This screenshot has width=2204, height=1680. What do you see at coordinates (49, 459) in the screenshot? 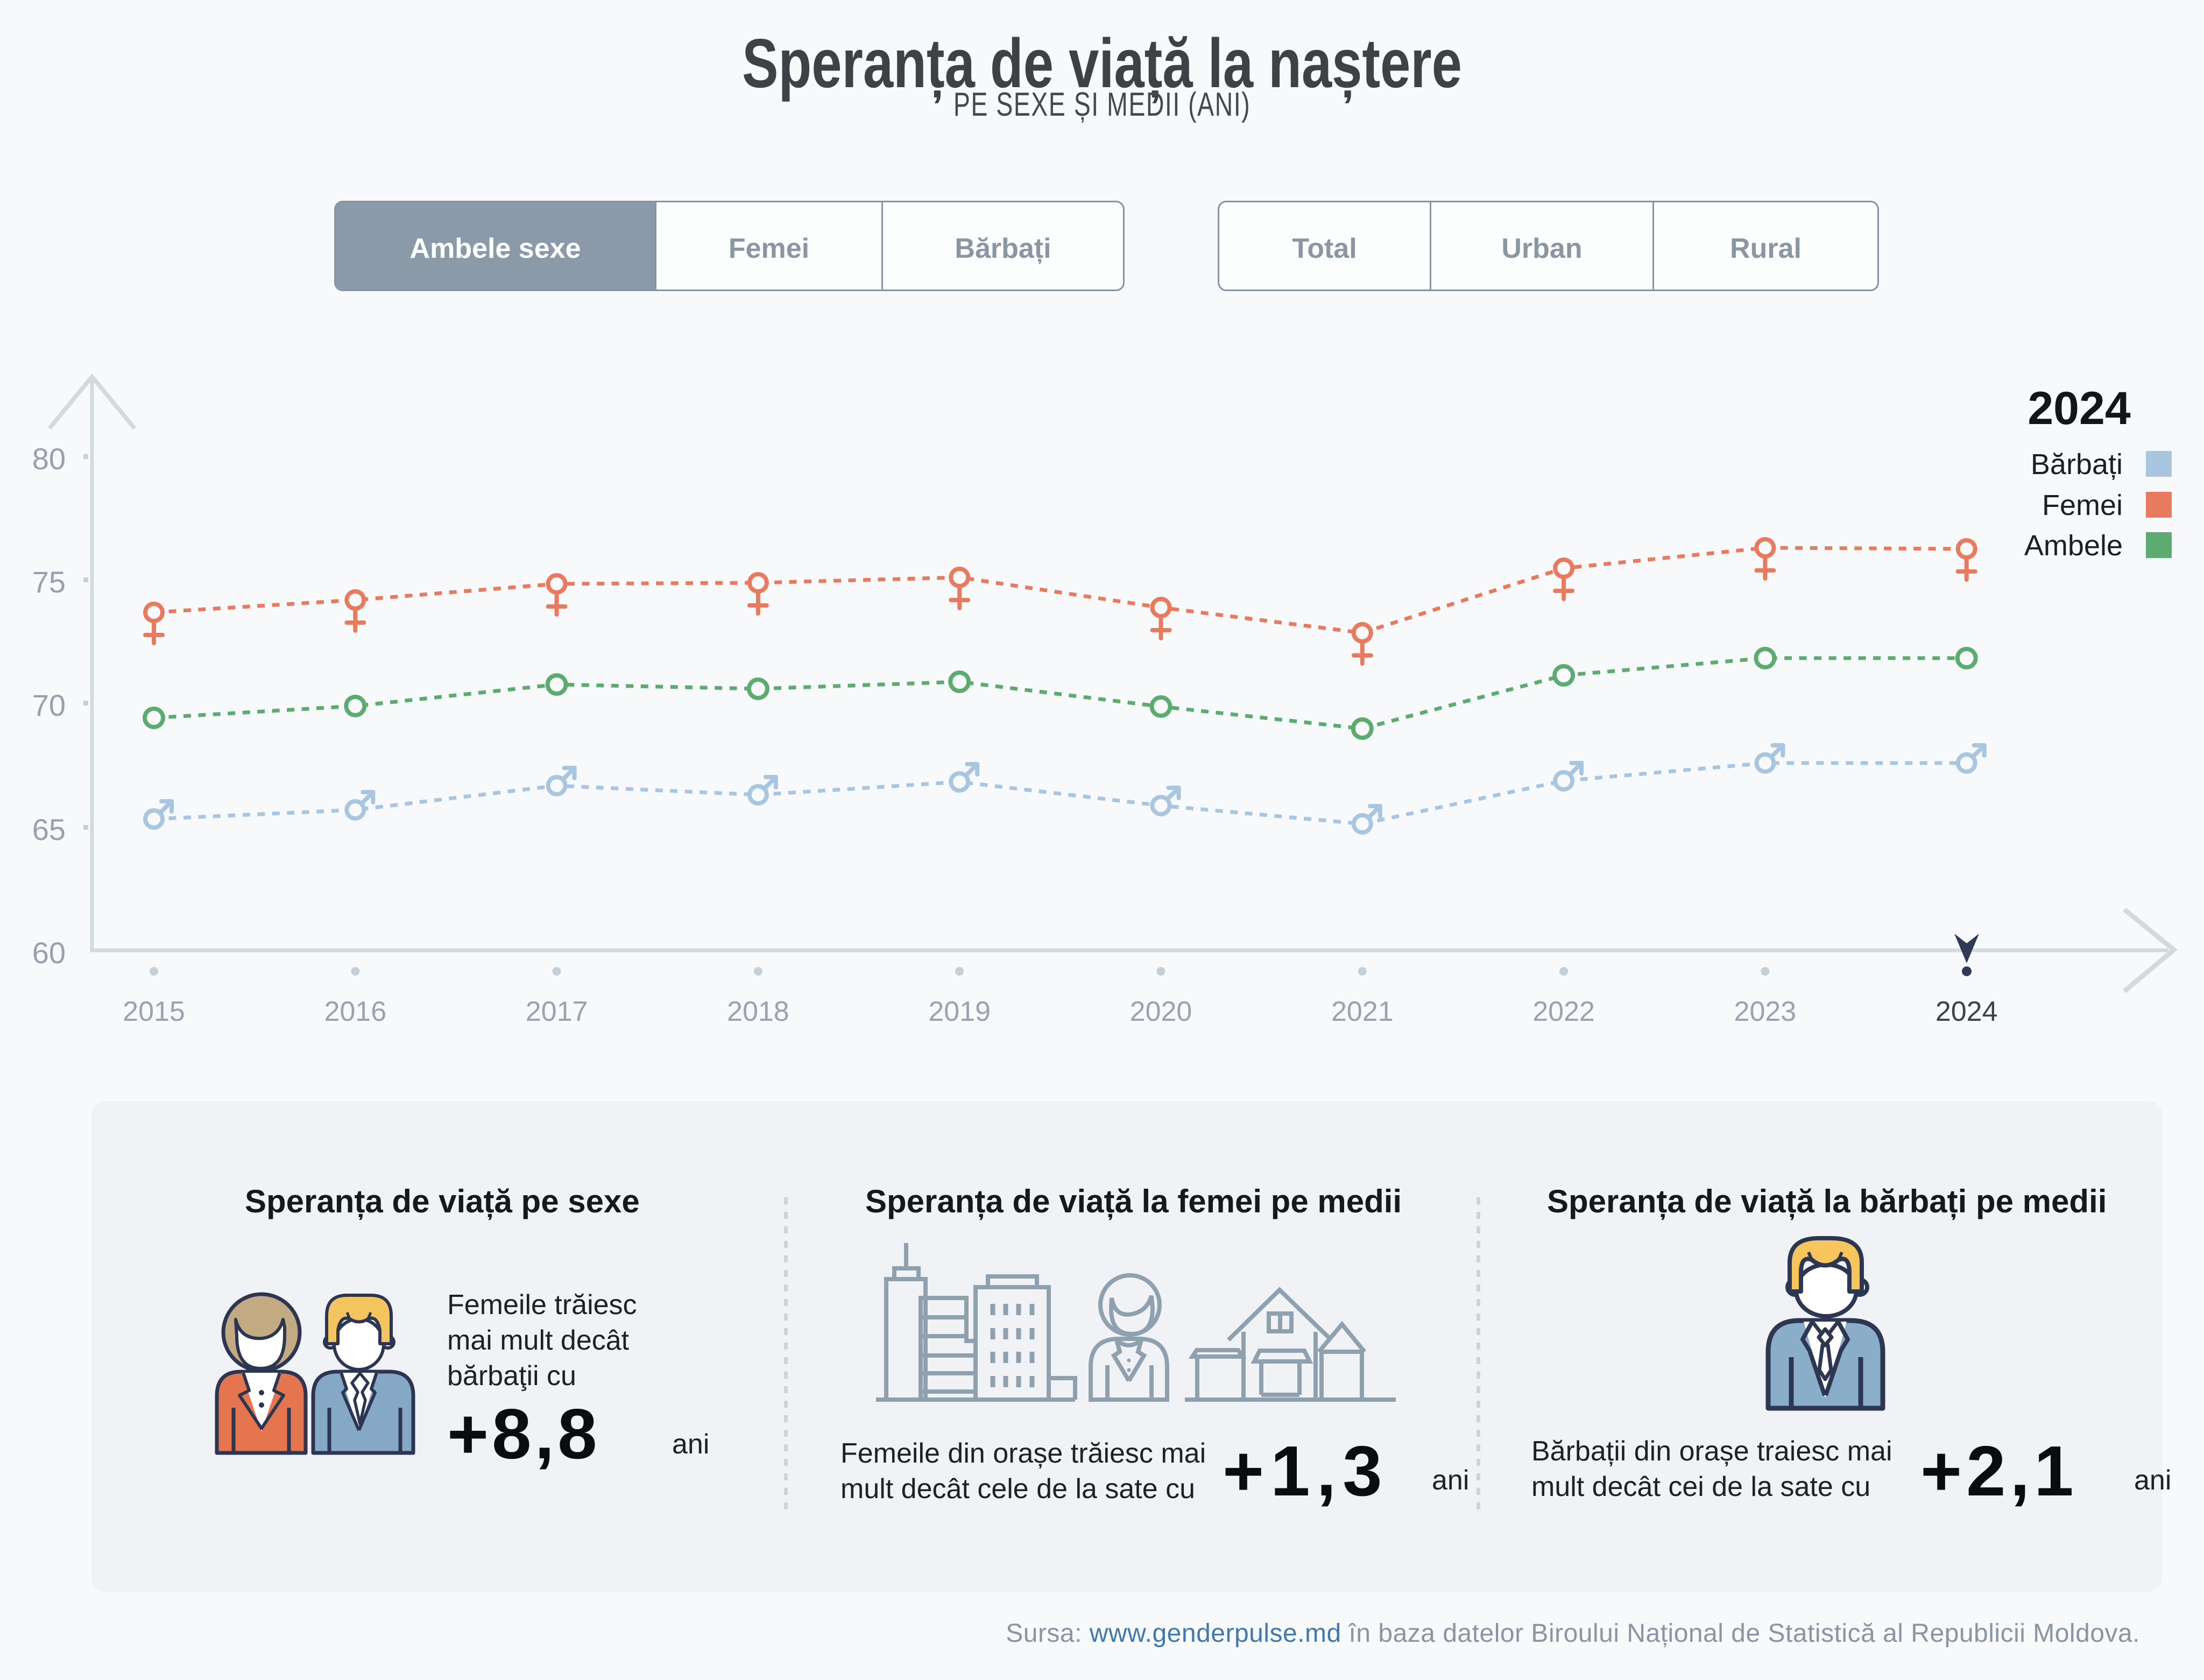
I see `svg-text: 80` at bounding box center [49, 459].